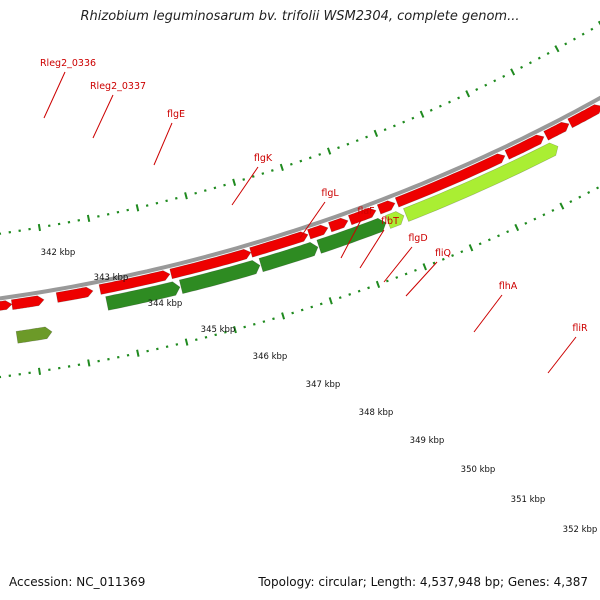 The width and height of the screenshot is (600, 600). I want to click on gene-label: fliQ, so click(443, 253).